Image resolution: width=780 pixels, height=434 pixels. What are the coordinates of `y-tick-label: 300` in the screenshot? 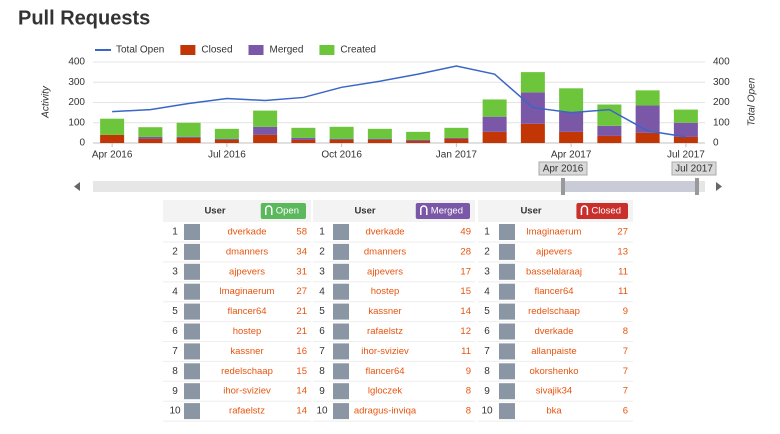 It's located at (76, 82).